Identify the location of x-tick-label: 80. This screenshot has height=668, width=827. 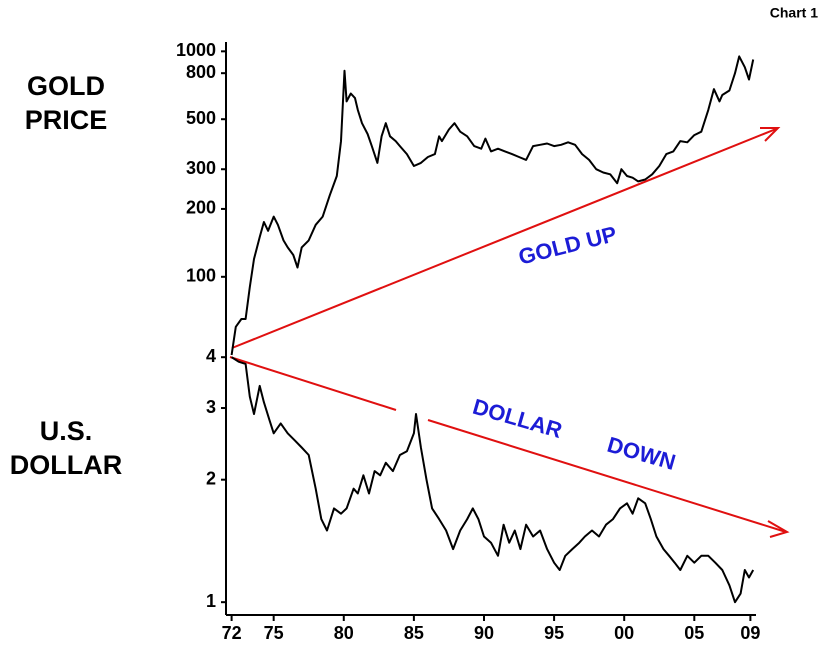
(344, 633).